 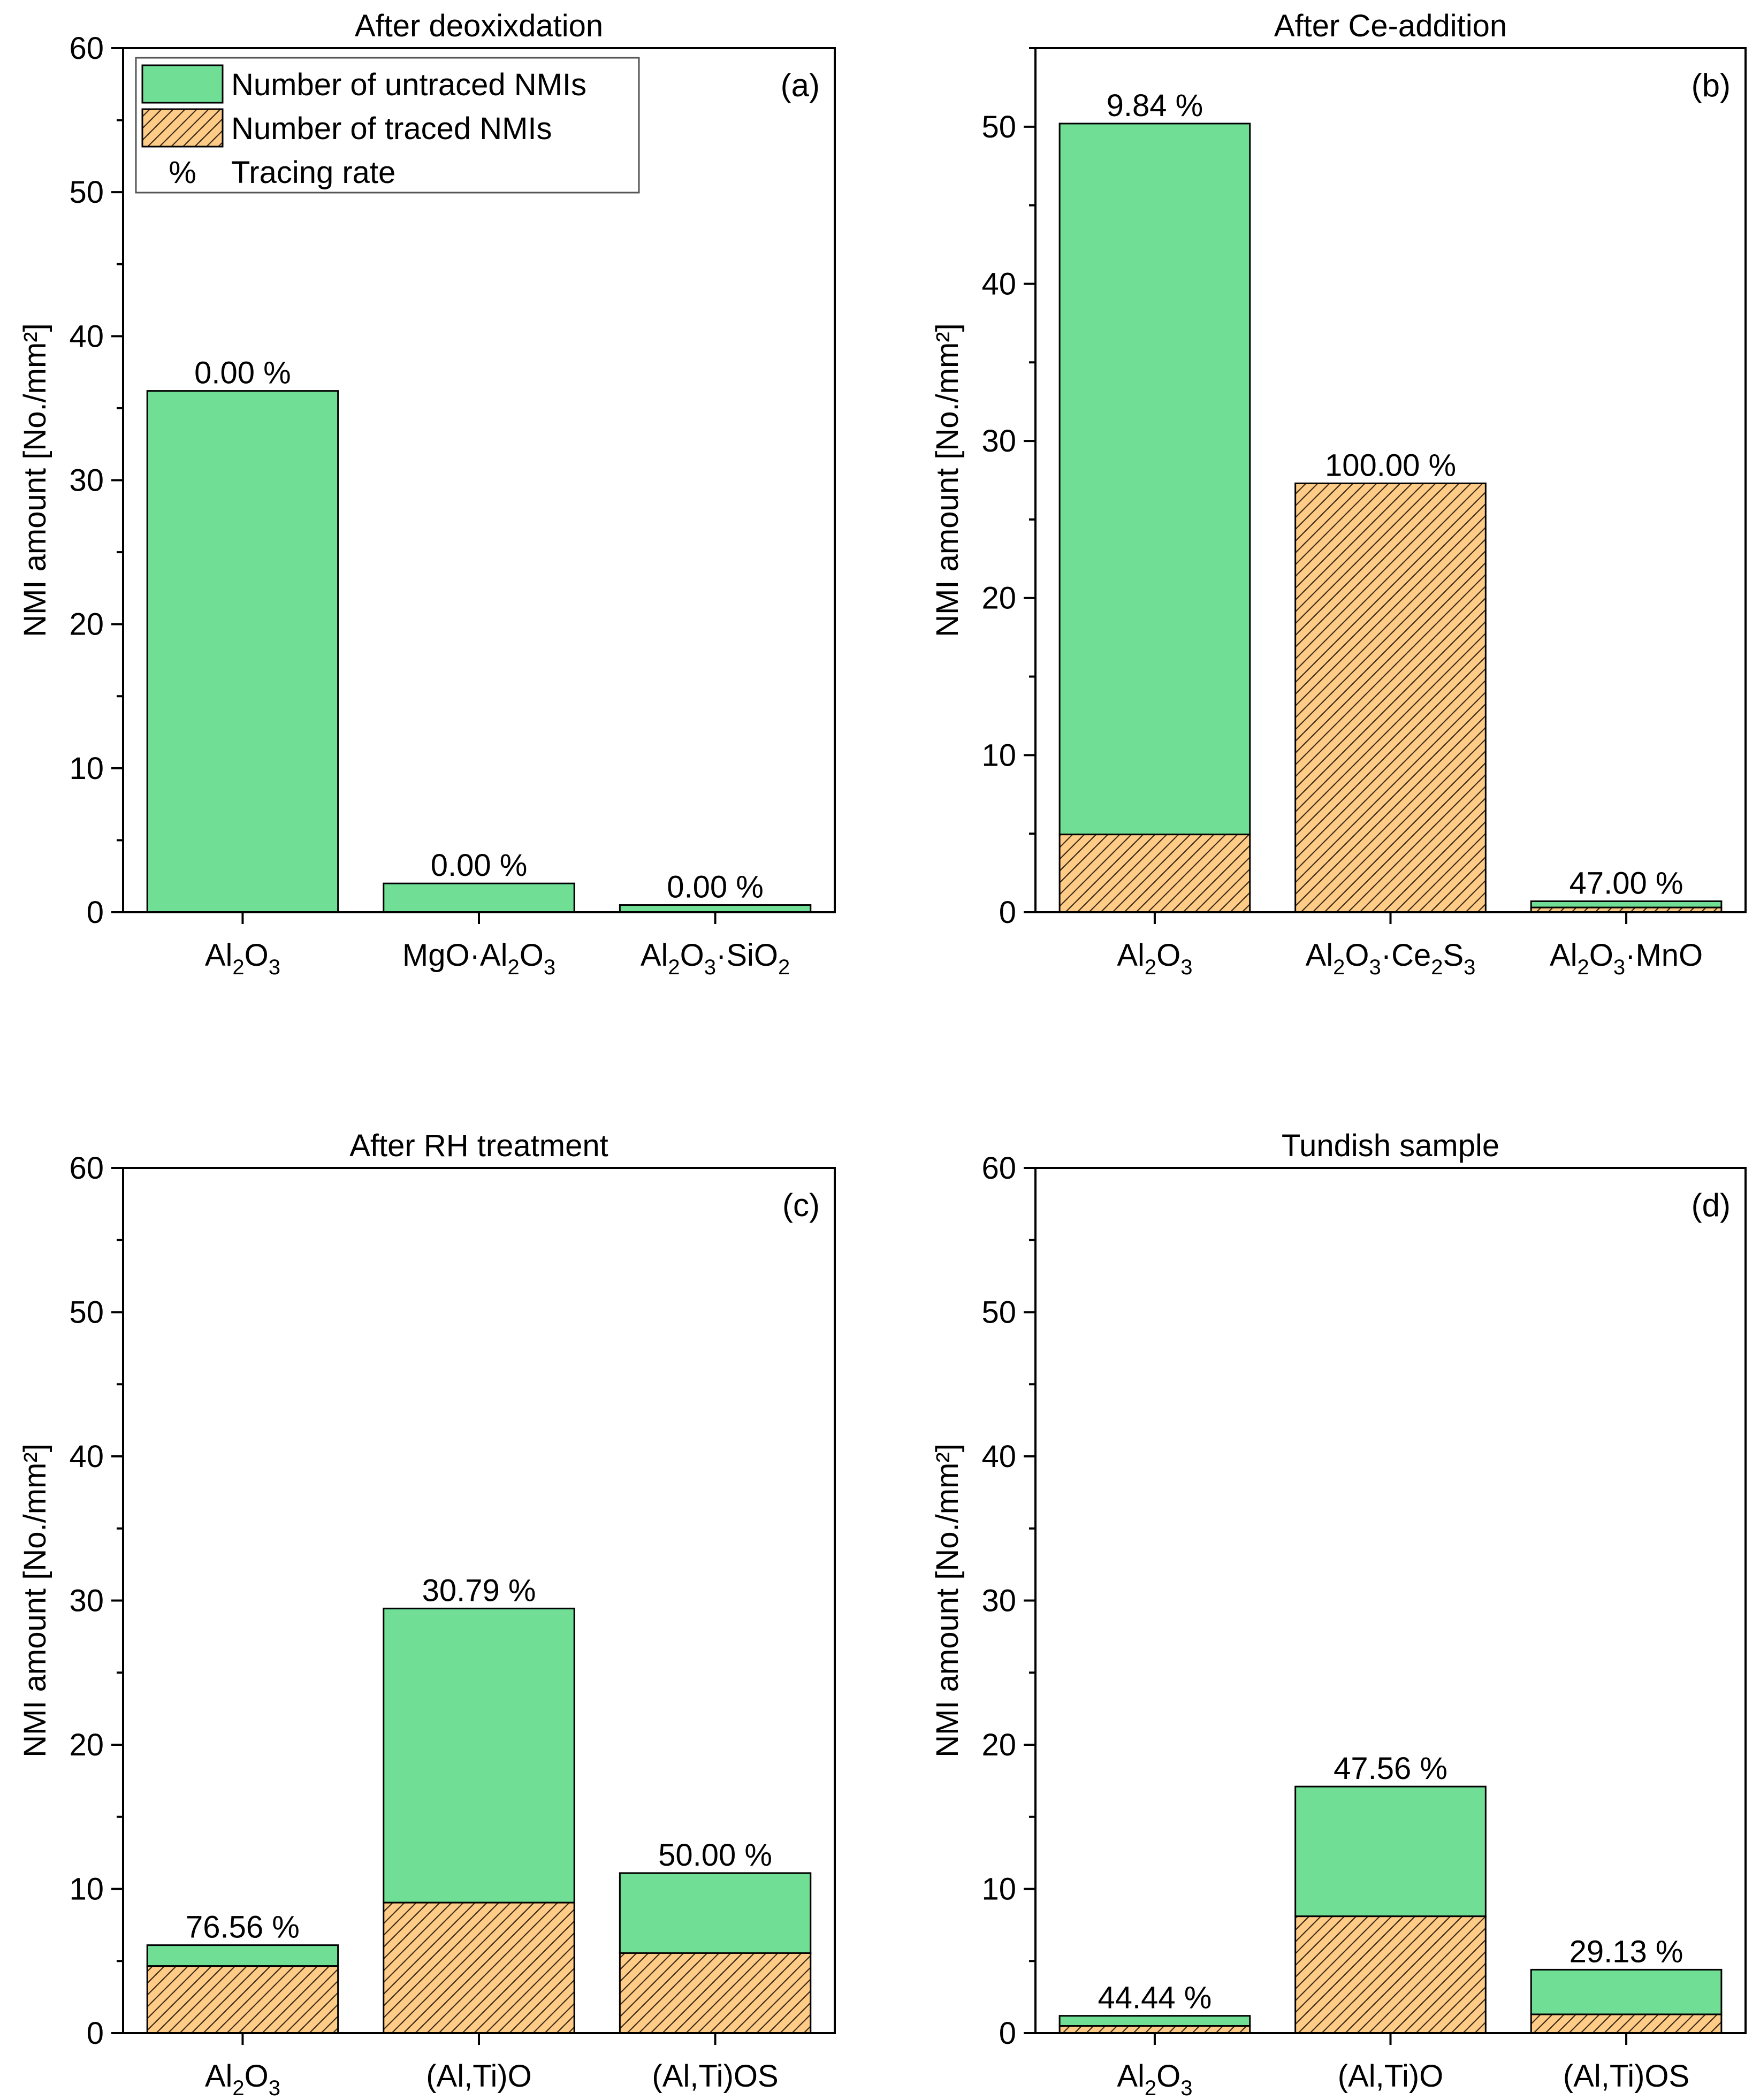 What do you see at coordinates (715, 958) in the screenshot?
I see `category-label: Al2O3·SiO2` at bounding box center [715, 958].